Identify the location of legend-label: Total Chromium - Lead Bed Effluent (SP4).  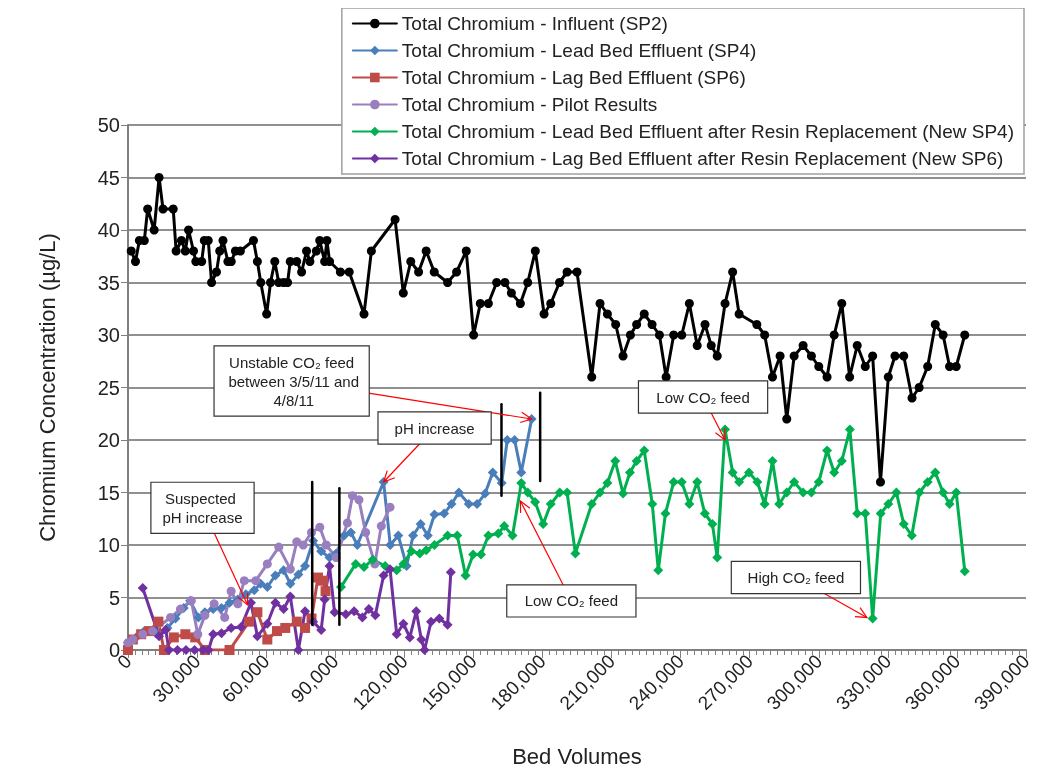
(579, 50).